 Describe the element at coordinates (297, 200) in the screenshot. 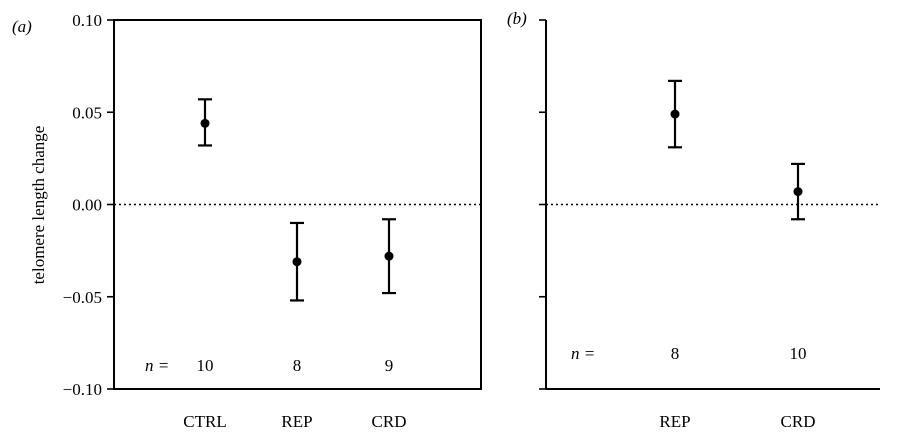

I see `panel-a-points` at that location.